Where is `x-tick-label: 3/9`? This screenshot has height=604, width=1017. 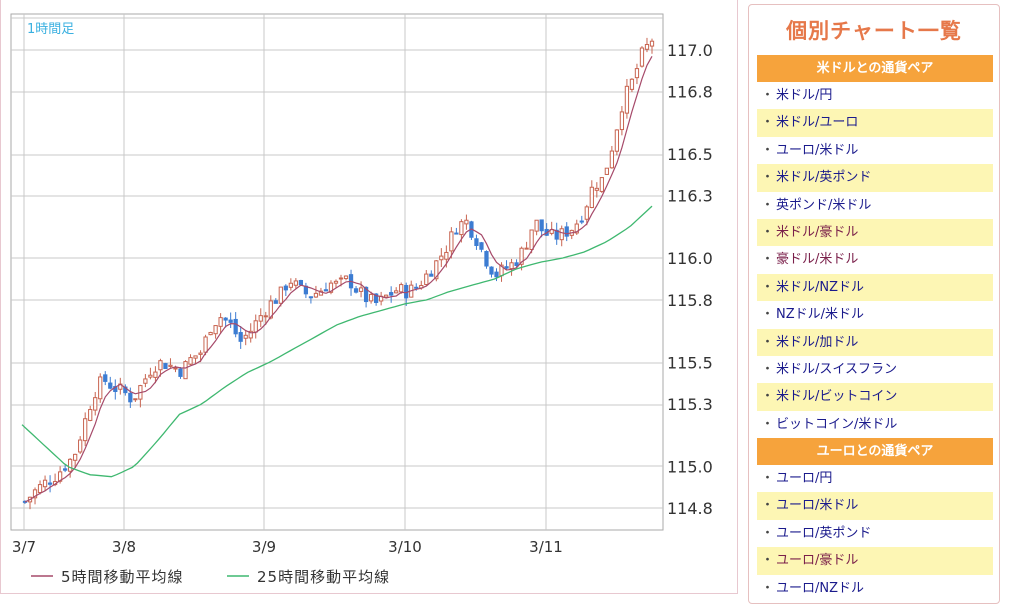
x-tick-label: 3/9 is located at coordinates (264, 547).